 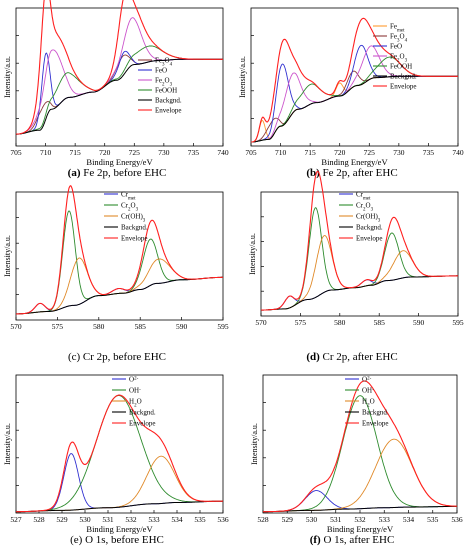 I want to click on series-feo, so click(x=354, y=93).